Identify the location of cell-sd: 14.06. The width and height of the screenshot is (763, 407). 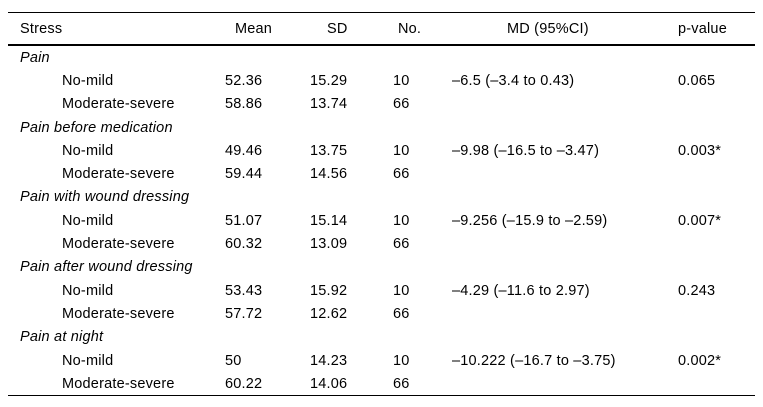
(329, 383).